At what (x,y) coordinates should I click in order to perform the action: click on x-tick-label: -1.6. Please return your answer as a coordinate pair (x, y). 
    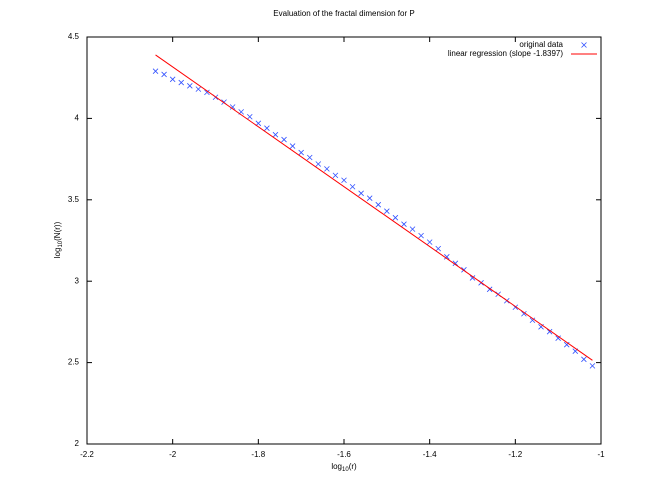
    Looking at the image, I should click on (344, 454).